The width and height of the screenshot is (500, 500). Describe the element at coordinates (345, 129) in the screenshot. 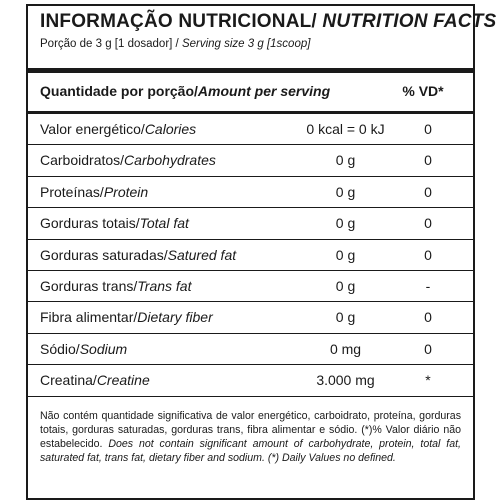

I see `nutrient-amount: 0 kcal = 0 kJ` at that location.